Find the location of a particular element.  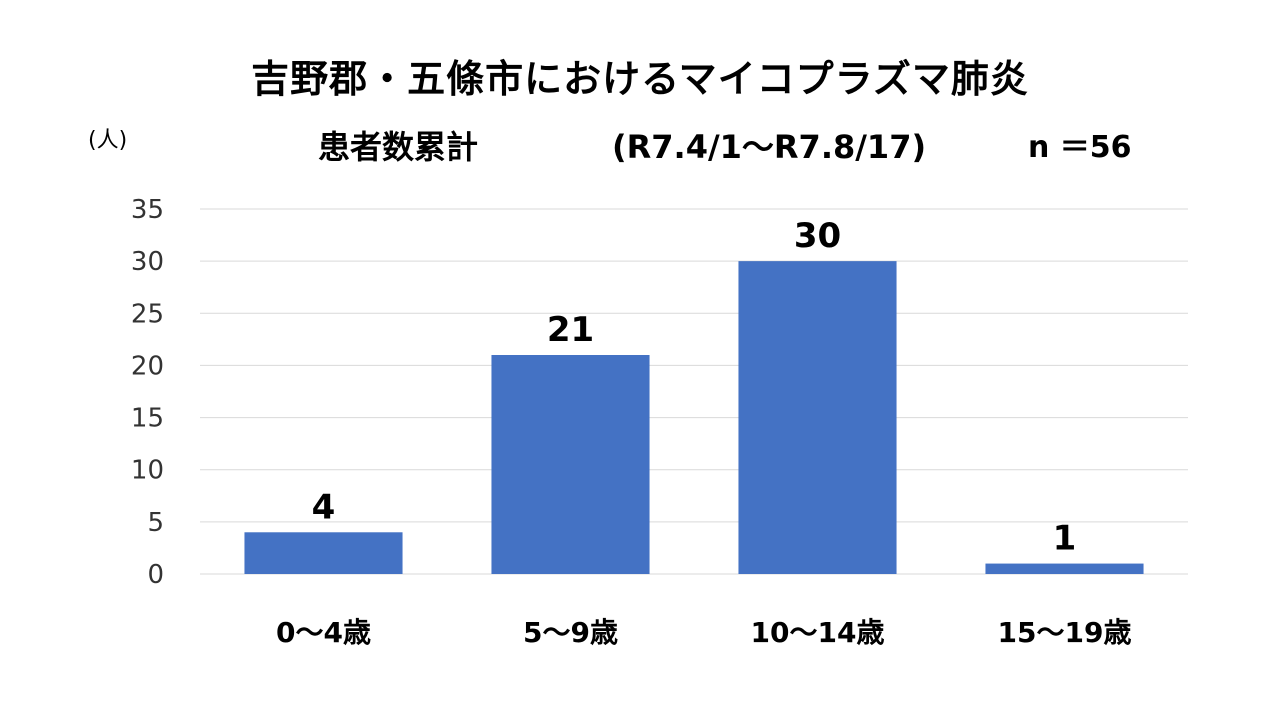

chart-title: 吉野郡・五條市におけるマイコプラズマ肺炎 is located at coordinates (640, 79).